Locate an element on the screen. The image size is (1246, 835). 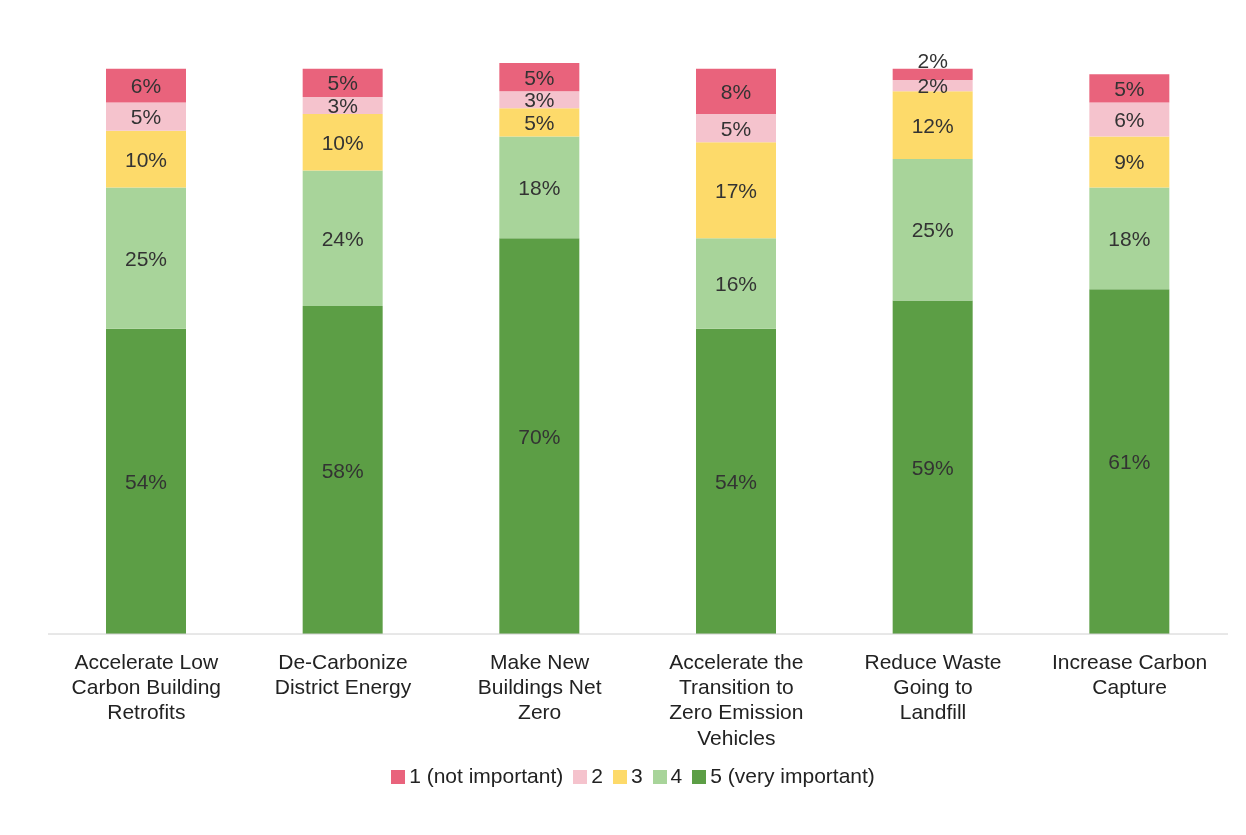
x-tick-label: Make New Buildings Net Zero is located at coordinates (539, 686).